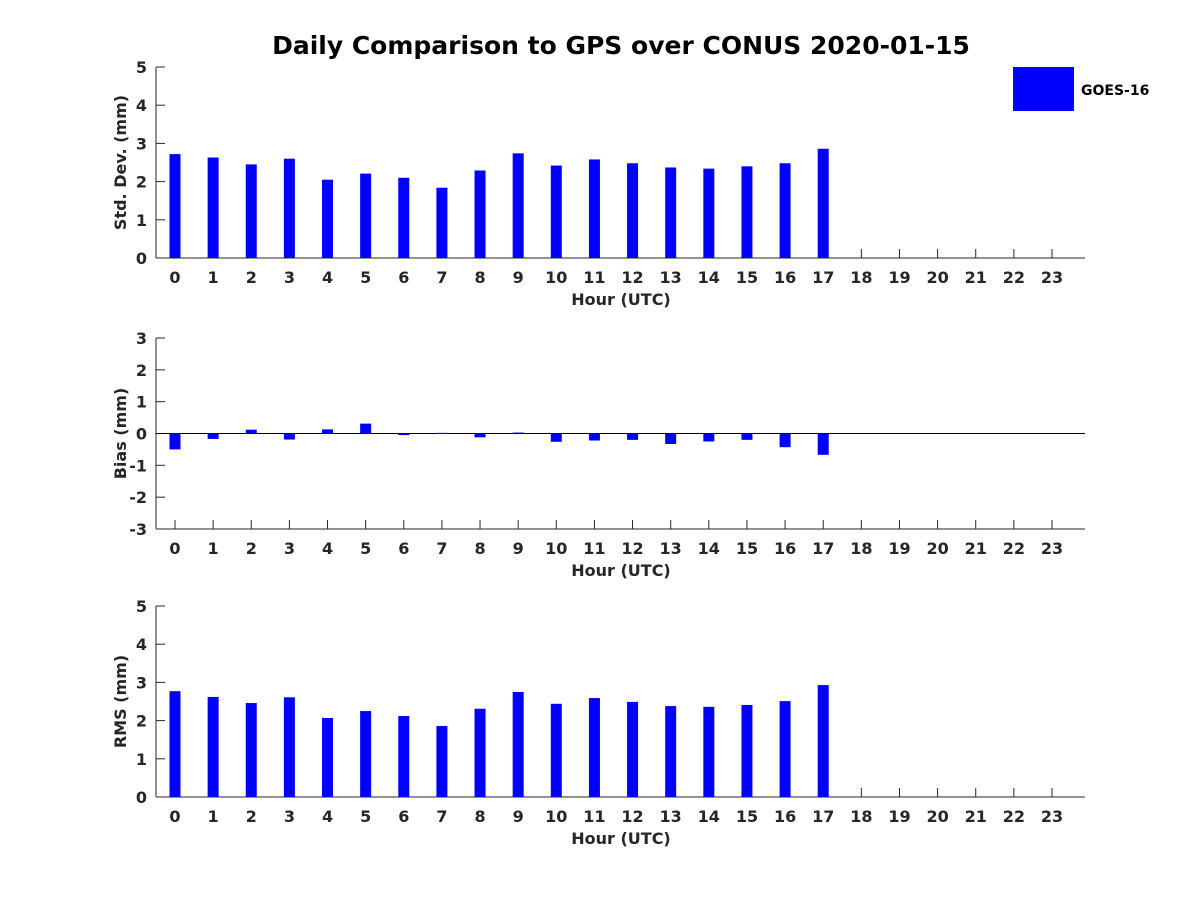 The image size is (1200, 900). Describe the element at coordinates (141, 759) in the screenshot. I see `y-tick-label: 1` at that location.